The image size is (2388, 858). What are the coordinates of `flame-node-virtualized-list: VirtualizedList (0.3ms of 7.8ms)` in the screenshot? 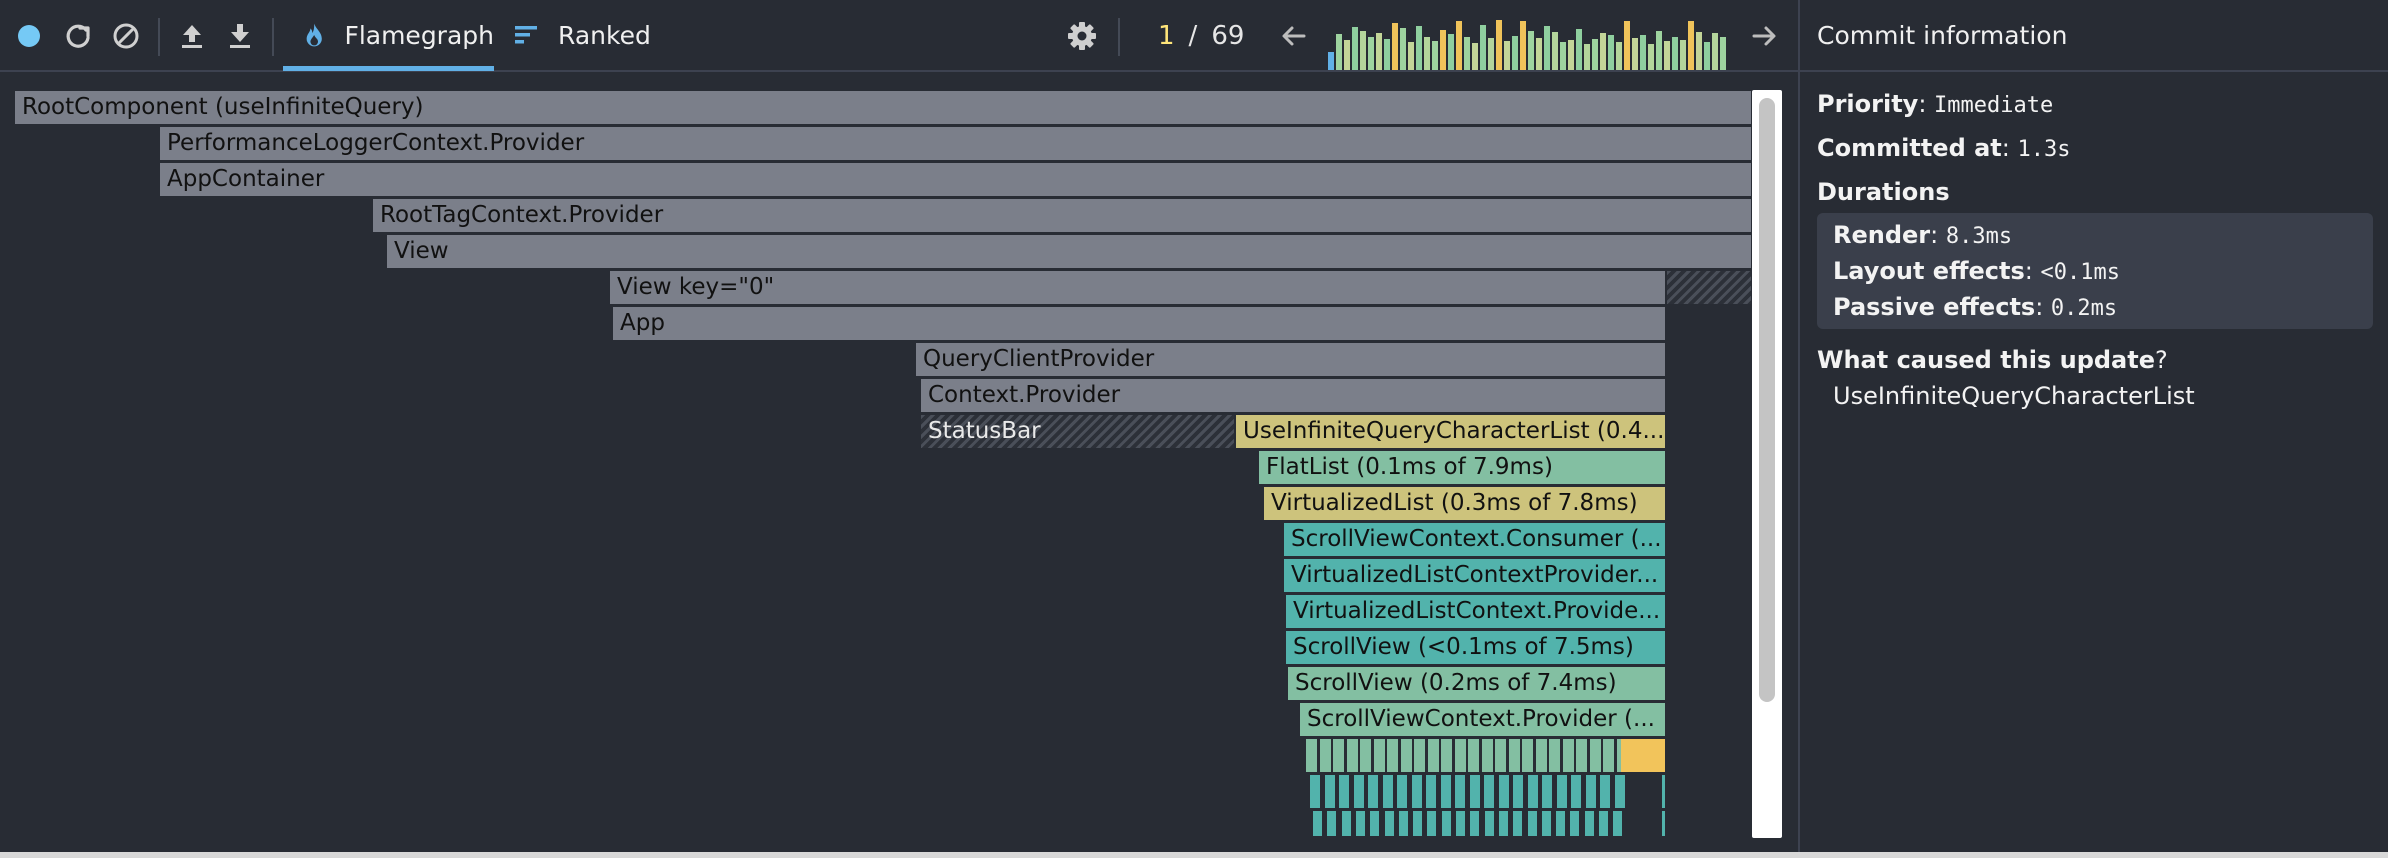 It's located at (1464, 503).